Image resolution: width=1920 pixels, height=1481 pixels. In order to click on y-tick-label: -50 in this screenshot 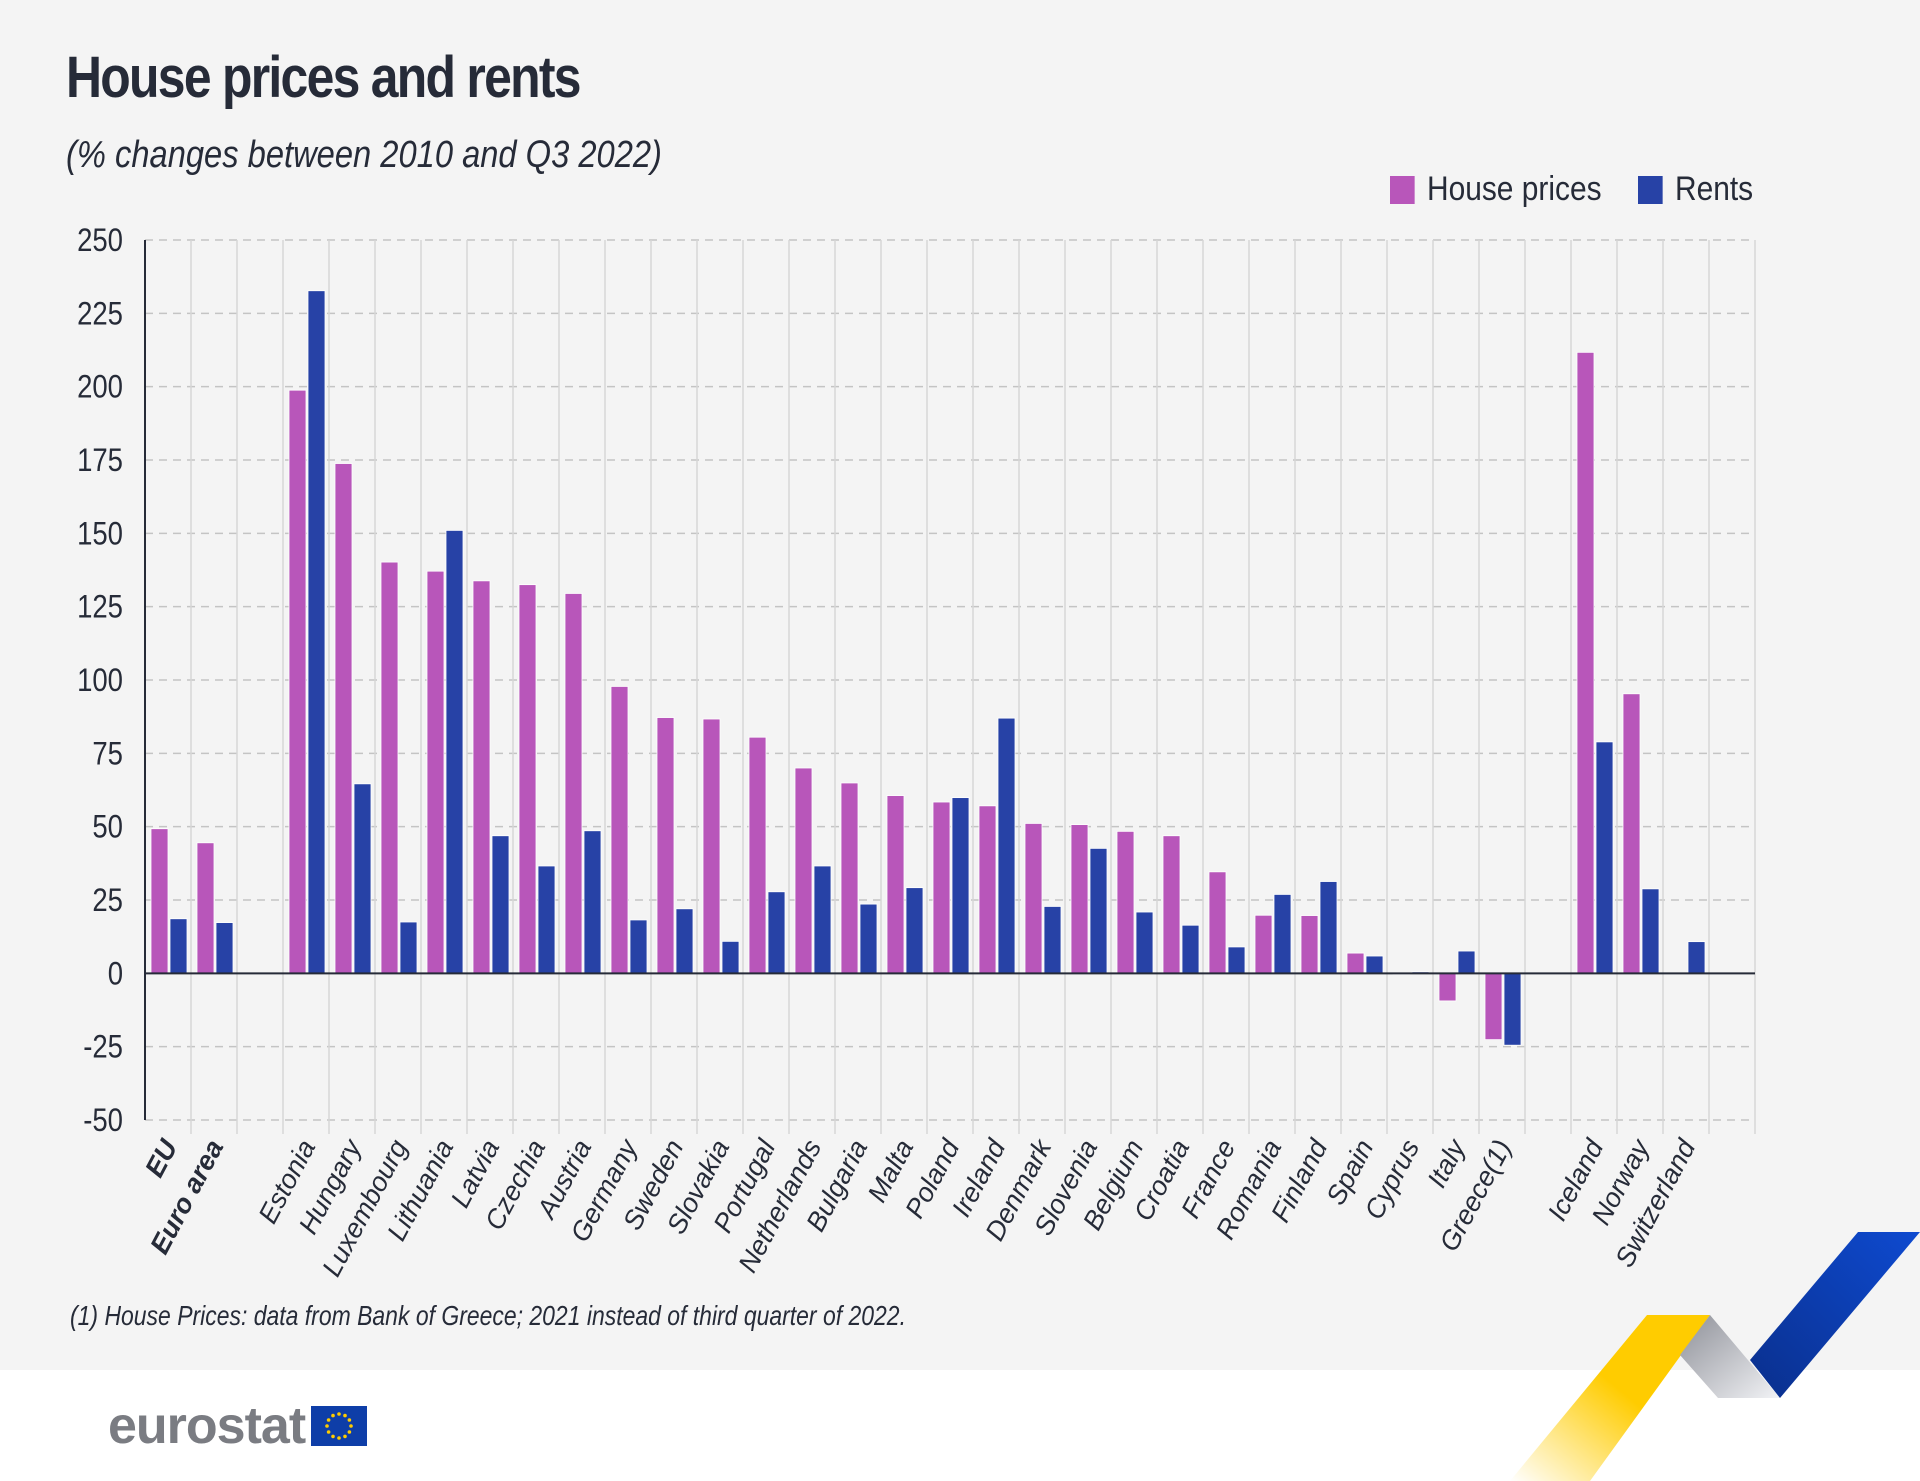, I will do `click(103, 1120)`.